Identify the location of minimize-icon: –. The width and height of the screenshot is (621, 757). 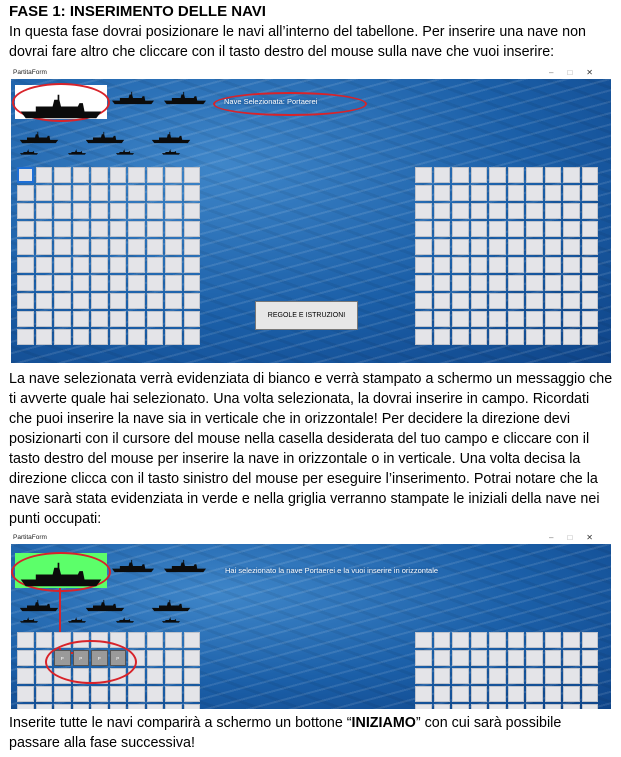
(558, 537).